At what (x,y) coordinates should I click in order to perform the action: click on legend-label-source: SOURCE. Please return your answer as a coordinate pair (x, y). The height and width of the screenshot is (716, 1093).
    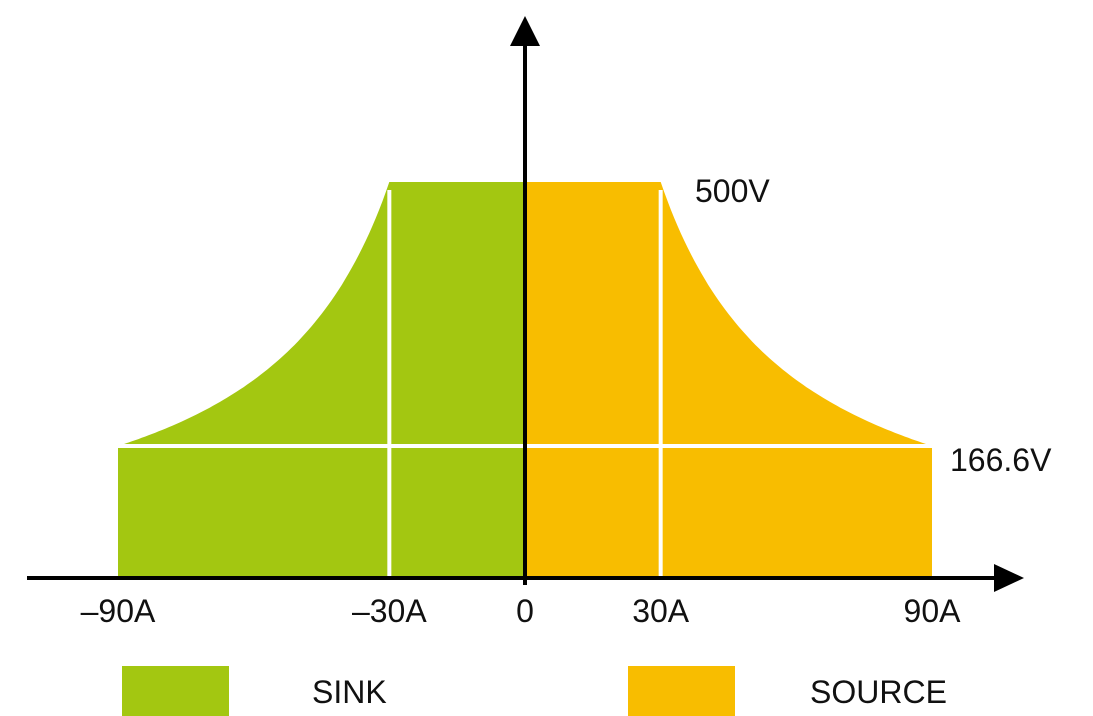
    Looking at the image, I should click on (878, 692).